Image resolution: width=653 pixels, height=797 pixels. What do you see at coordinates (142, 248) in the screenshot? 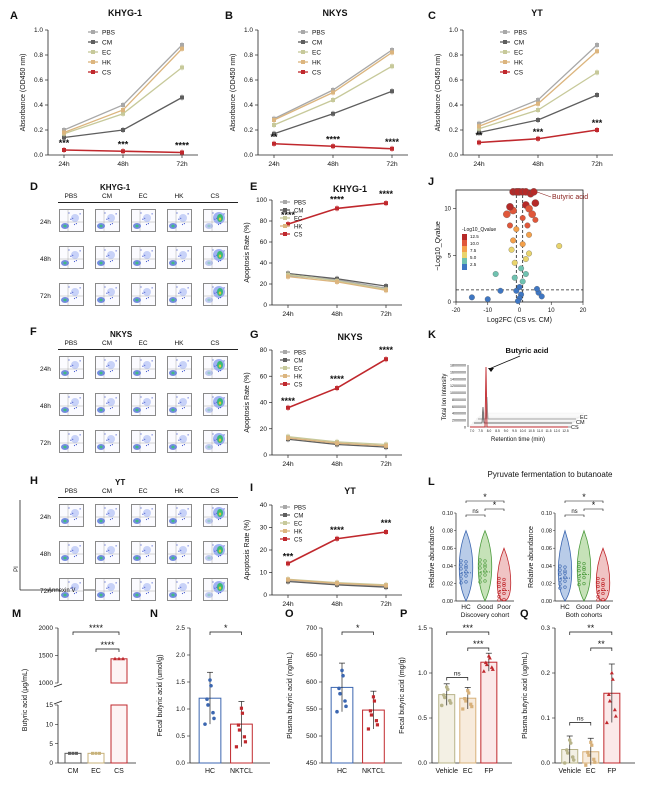
I see `flow-grid-d: KHYG-1 PBS CM EC HK CS 24h 48h 72h` at bounding box center [142, 248].